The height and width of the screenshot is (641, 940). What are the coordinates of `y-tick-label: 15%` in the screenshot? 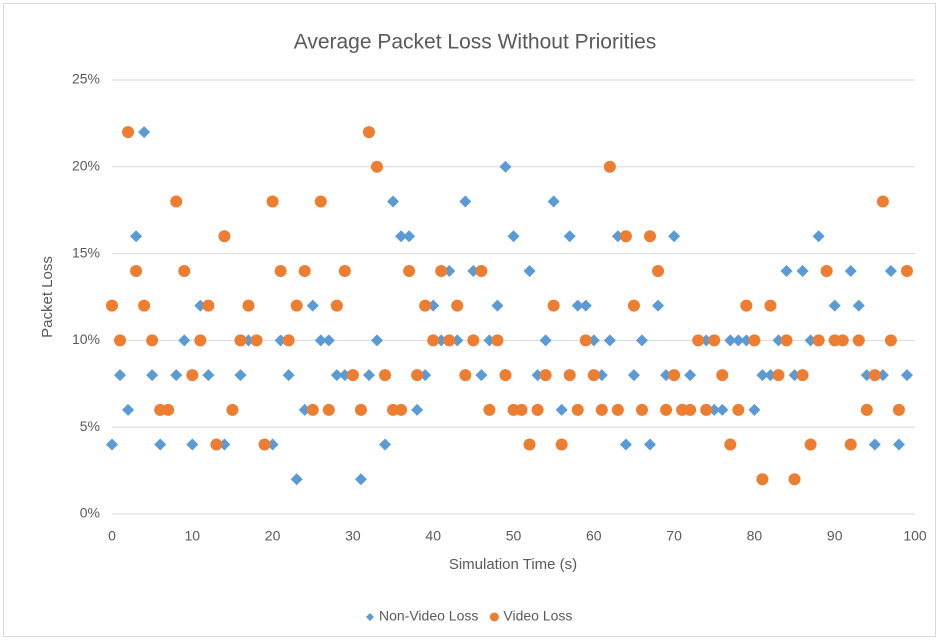 It's located at (86, 252).